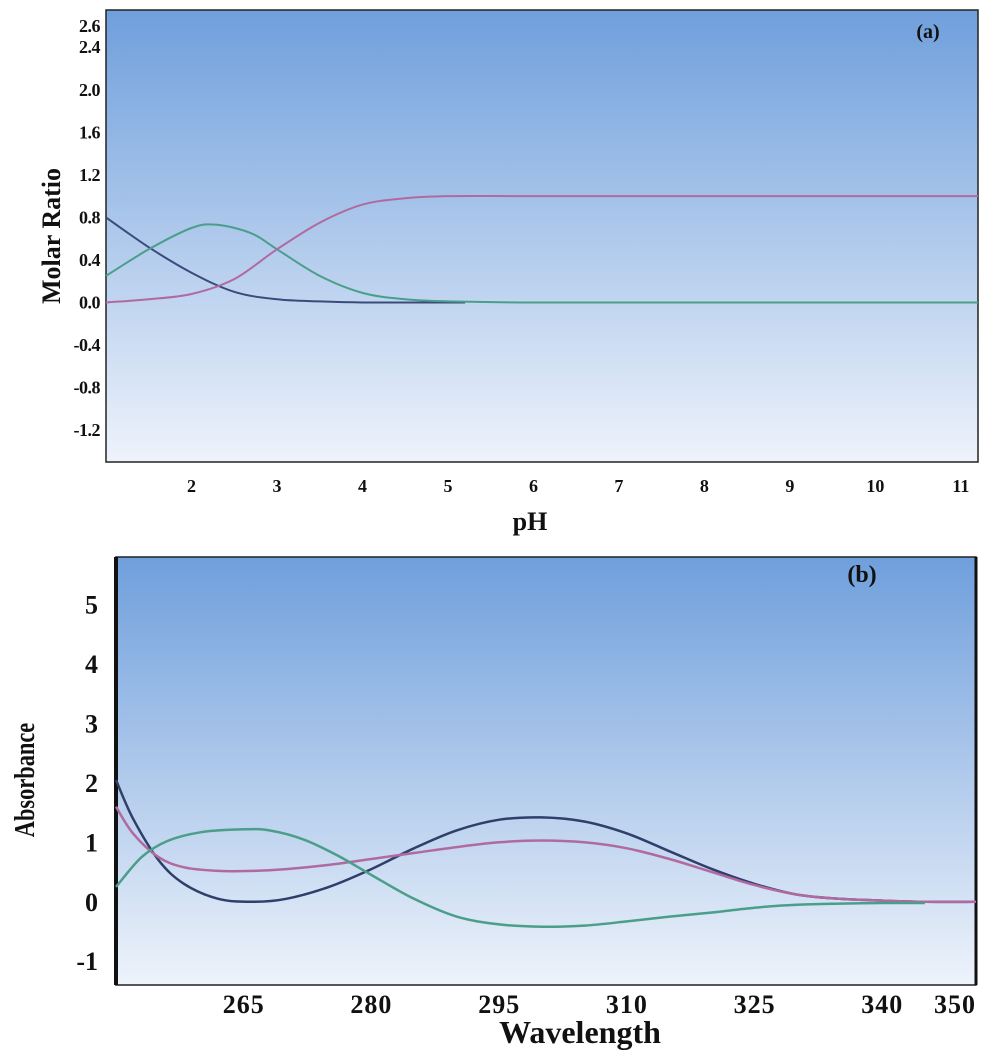  What do you see at coordinates (704, 486) in the screenshot?
I see `x-tick-label: 8` at bounding box center [704, 486].